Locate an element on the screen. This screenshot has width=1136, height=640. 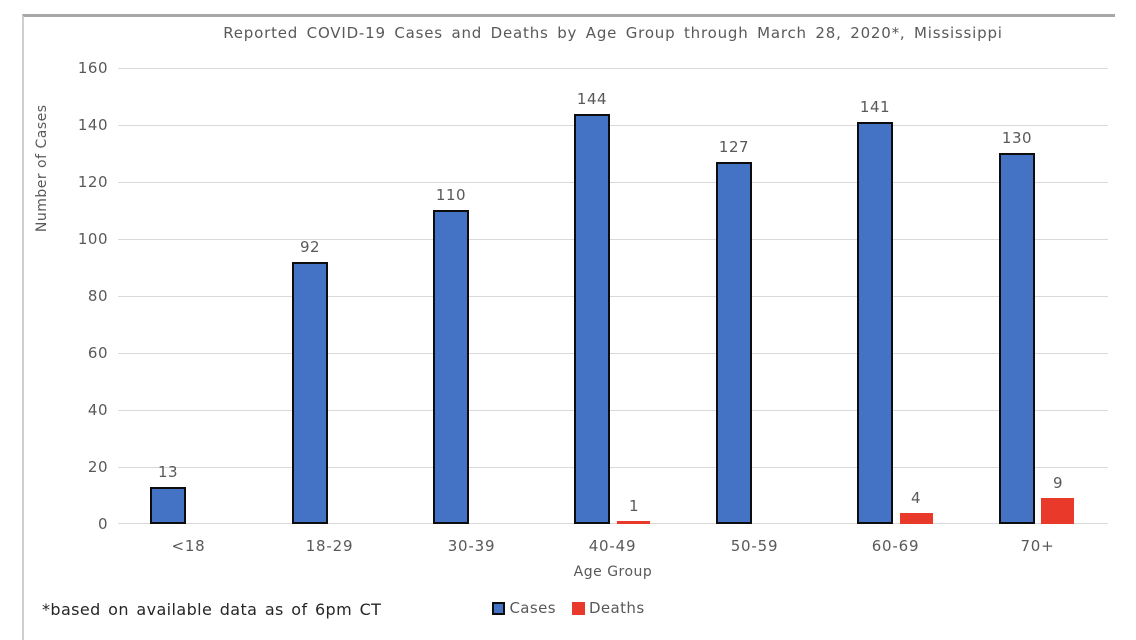
deaths-bar-70plus is located at coordinates (1057, 511).